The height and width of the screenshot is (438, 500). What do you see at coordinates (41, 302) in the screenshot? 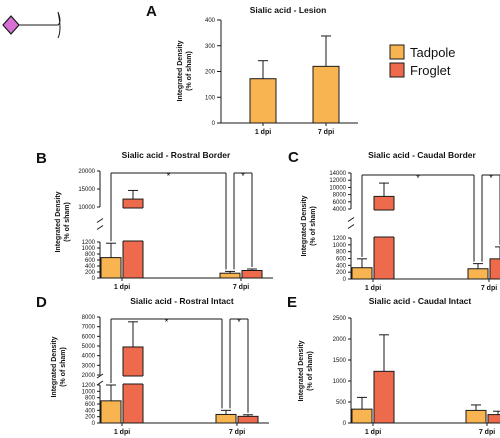
I see `panel-letter: D` at bounding box center [41, 302].